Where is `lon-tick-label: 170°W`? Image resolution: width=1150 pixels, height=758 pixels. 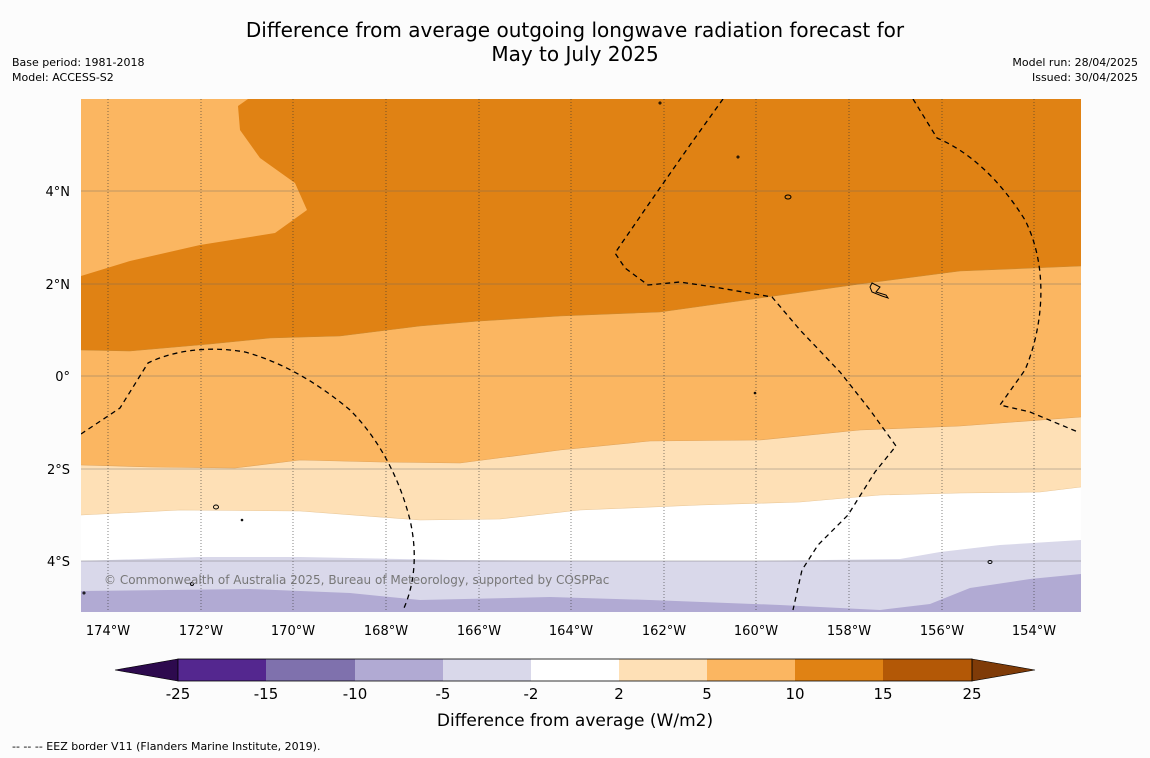 lon-tick-label: 170°W is located at coordinates (293, 631).